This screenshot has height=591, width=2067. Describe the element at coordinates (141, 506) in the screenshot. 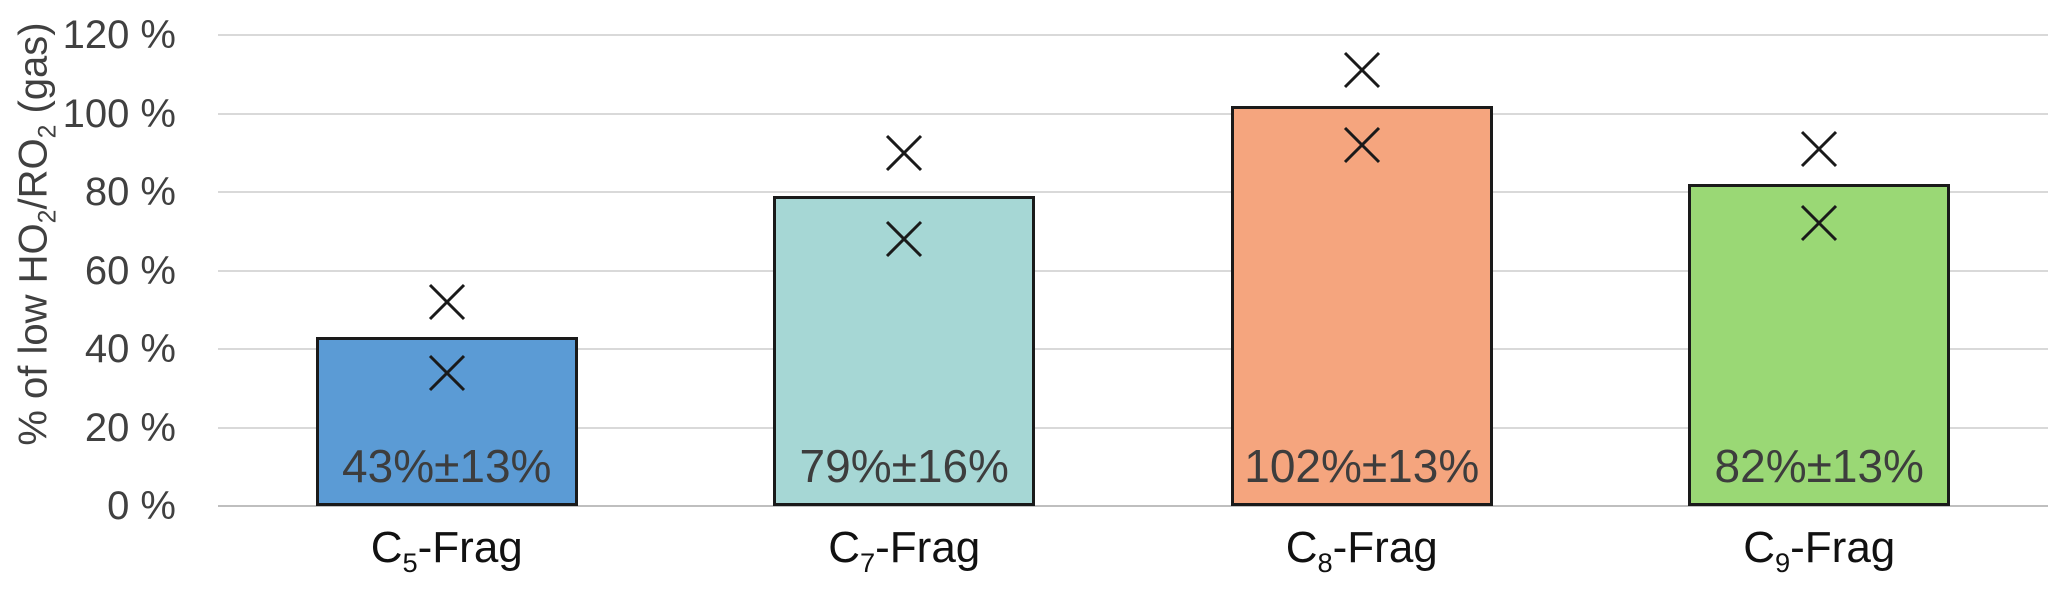

I see `y-tick-label: 0 %` at that location.